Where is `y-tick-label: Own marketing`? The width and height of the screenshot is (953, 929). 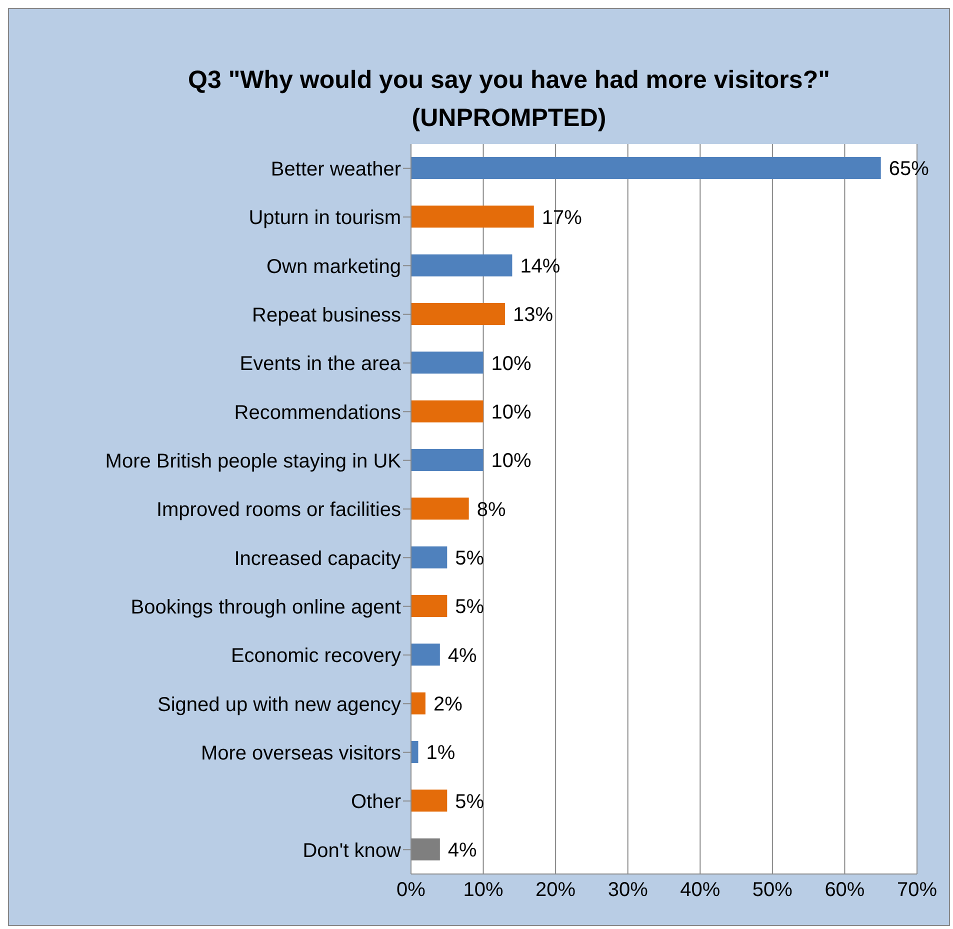 y-tick-label: Own marketing is located at coordinates (333, 267).